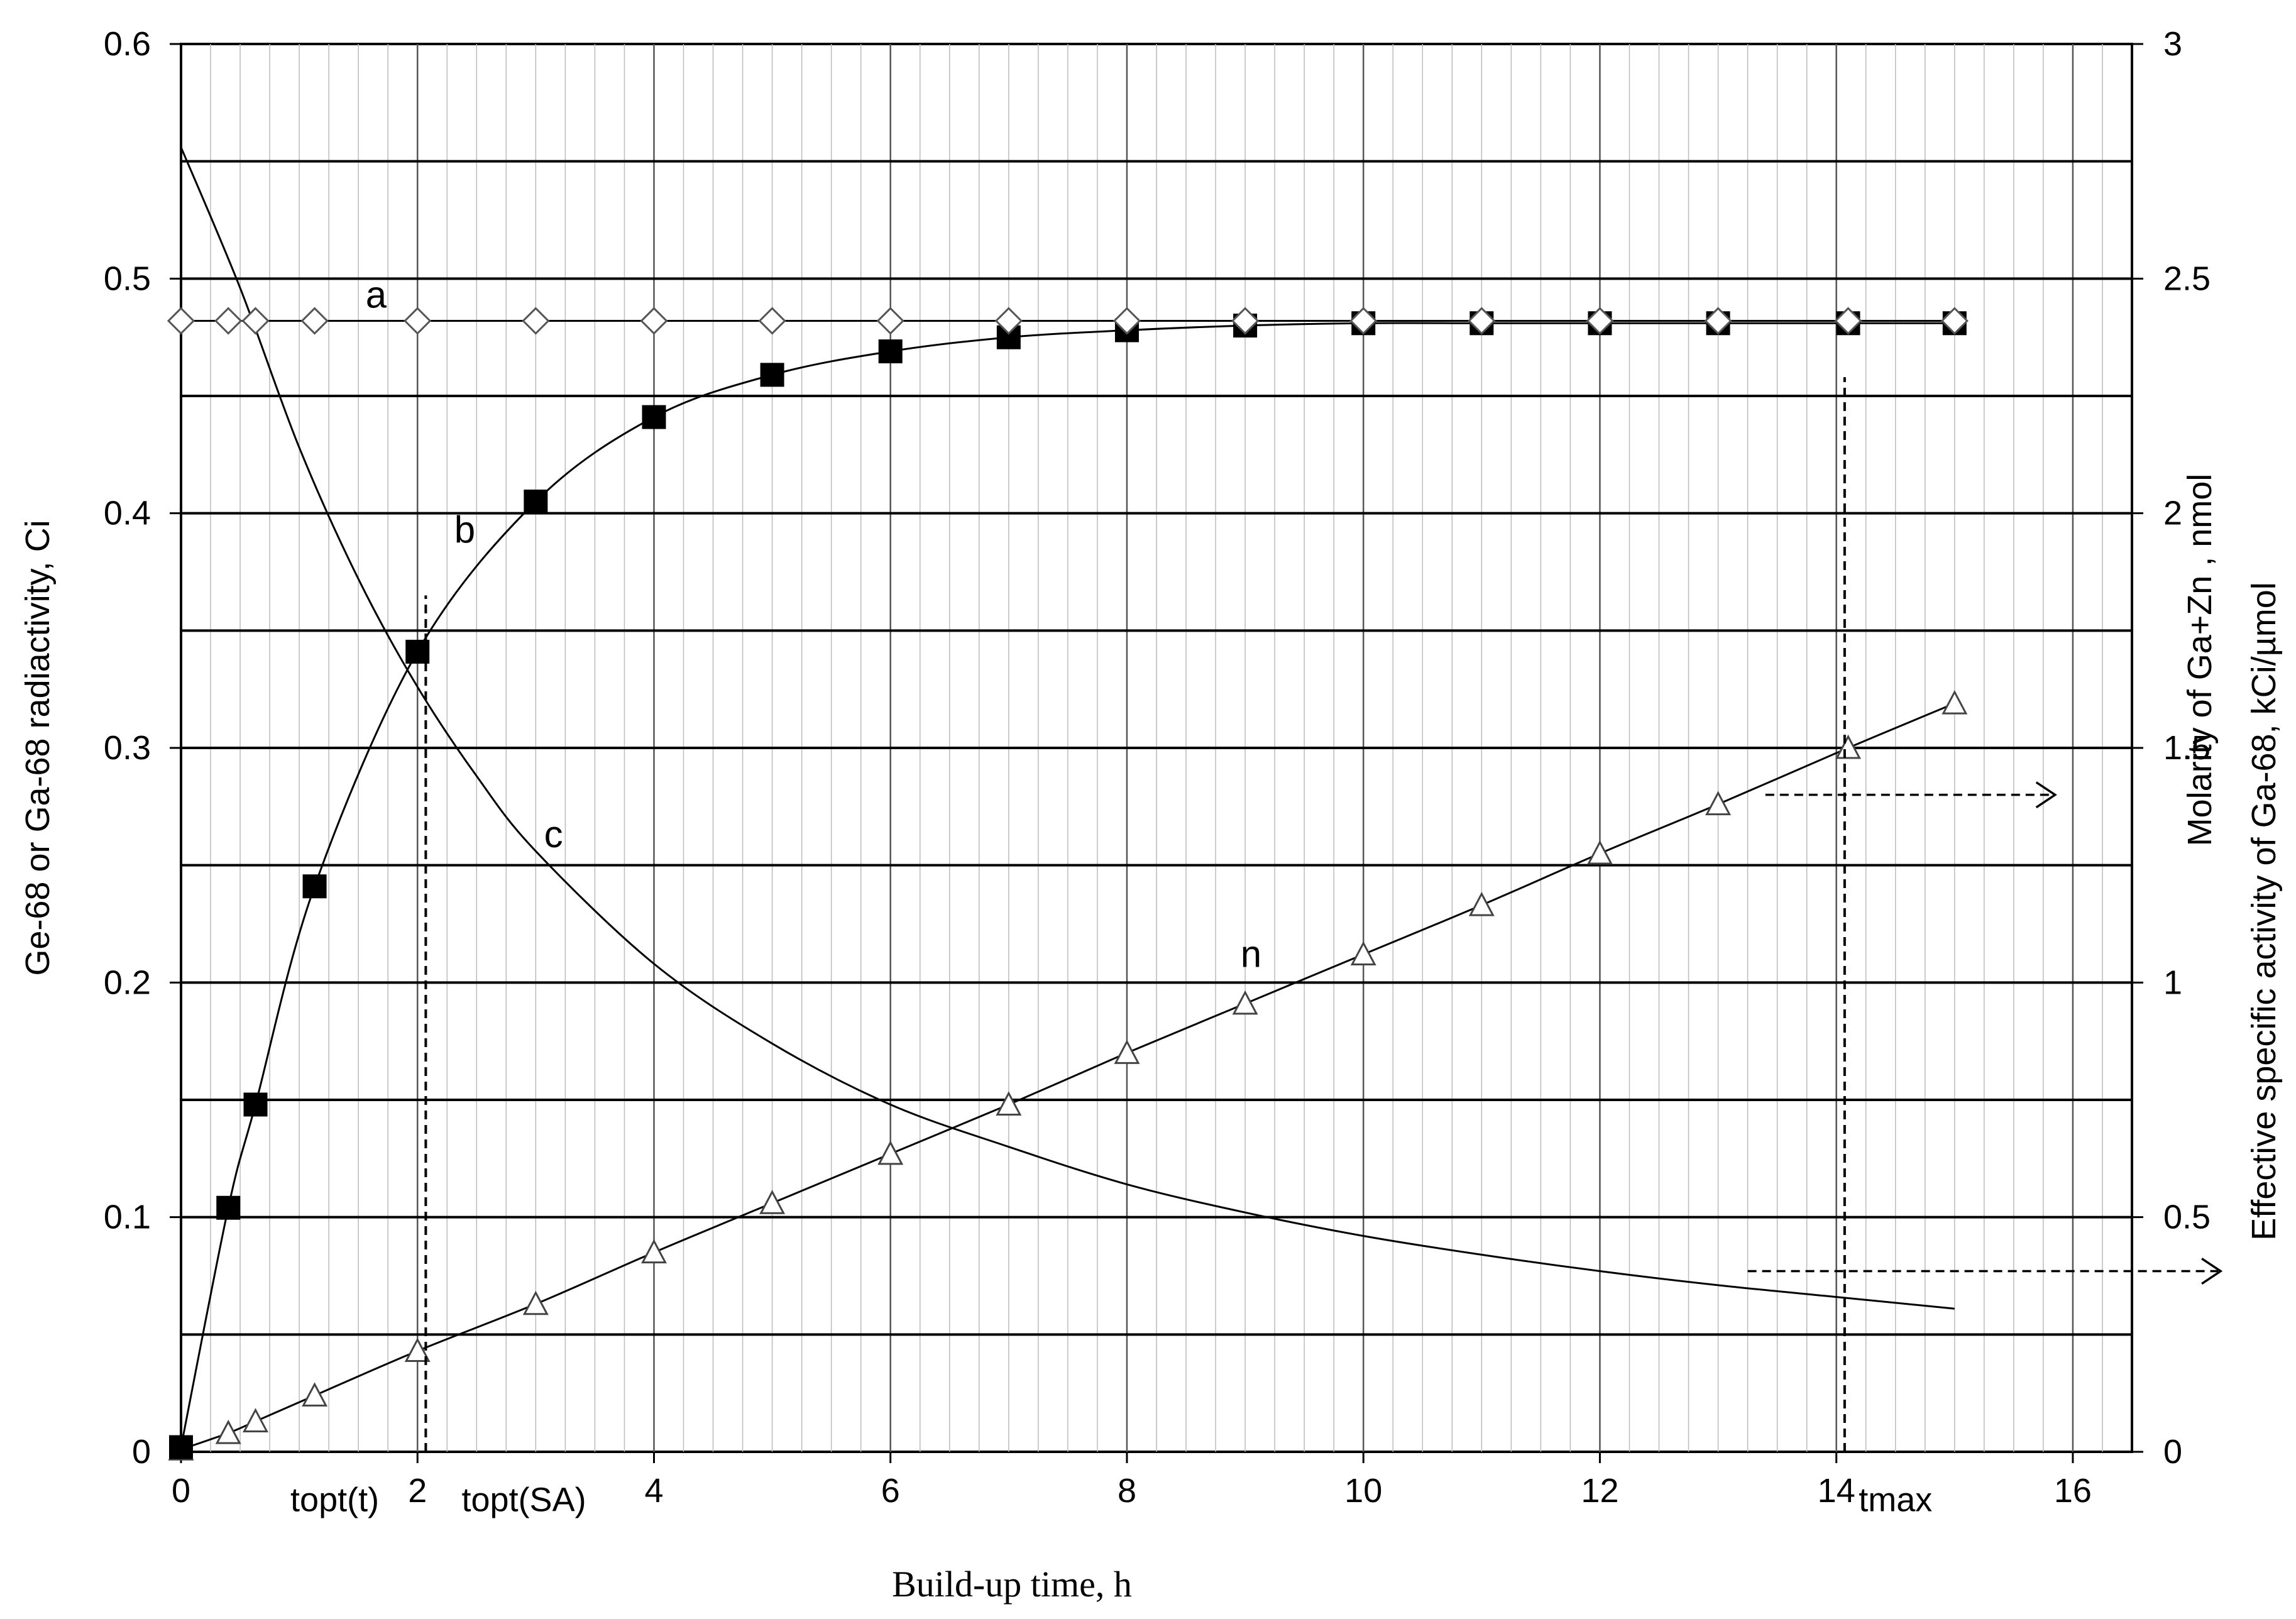  I want to click on y-right-tick-label: 2, so click(2172, 513).